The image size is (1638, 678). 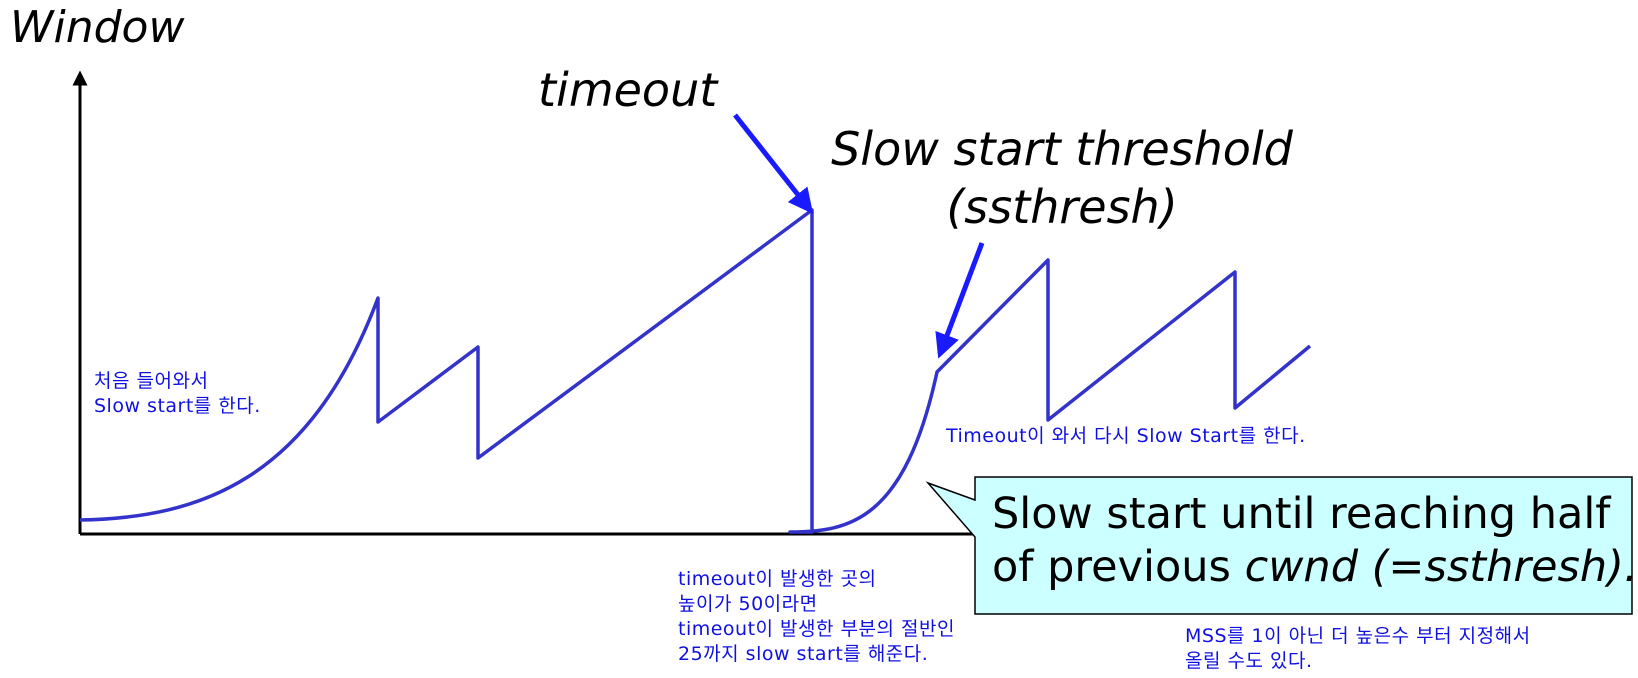 What do you see at coordinates (1062, 149) in the screenshot?
I see `ssthresh-label-line1: Slow start threshold` at bounding box center [1062, 149].